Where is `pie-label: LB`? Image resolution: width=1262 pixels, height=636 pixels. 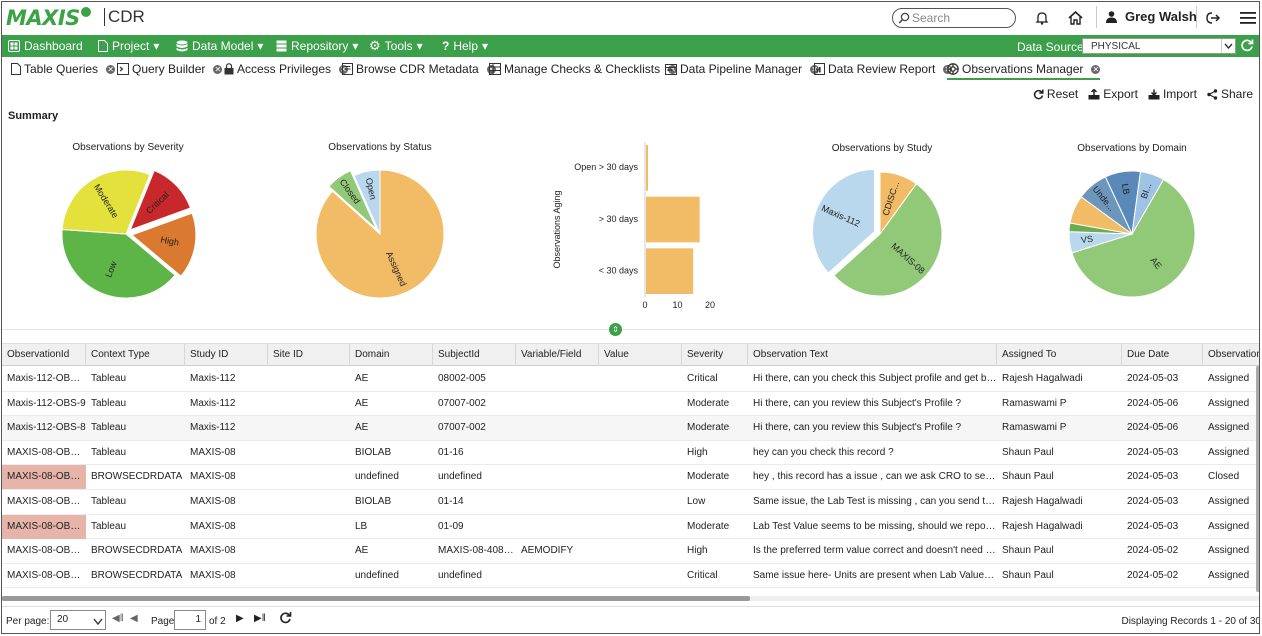 pie-label: LB is located at coordinates (1126, 189).